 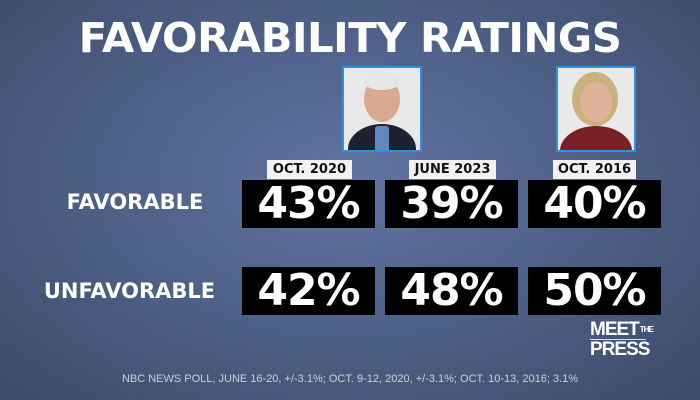 I want to click on biden-photo, so click(x=382, y=109).